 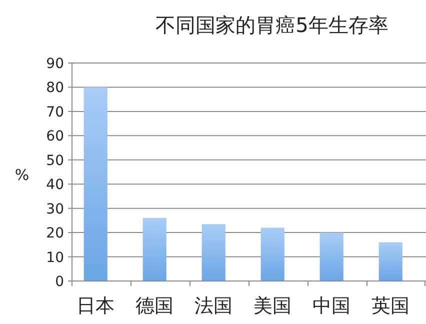 I want to click on x-tick-label: 德国, so click(x=155, y=306).